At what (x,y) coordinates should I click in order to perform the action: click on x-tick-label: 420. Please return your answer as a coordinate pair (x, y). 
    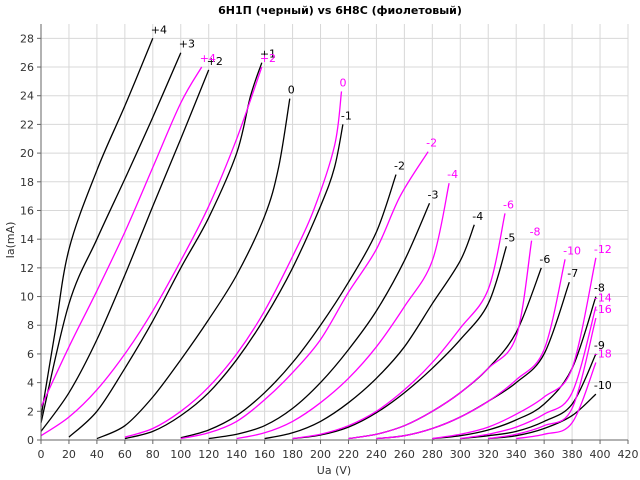
    Looking at the image, I should click on (628, 454).